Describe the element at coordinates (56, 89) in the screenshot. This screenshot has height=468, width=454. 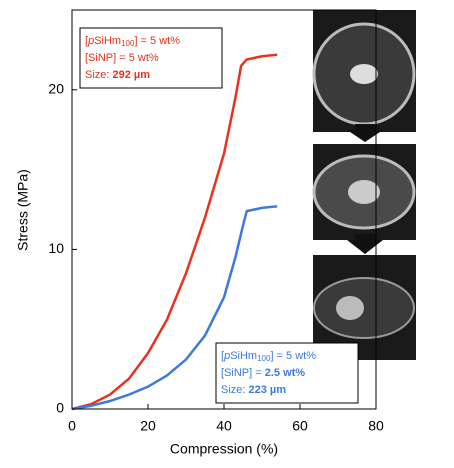
I see `y-tick-label: 20` at that location.